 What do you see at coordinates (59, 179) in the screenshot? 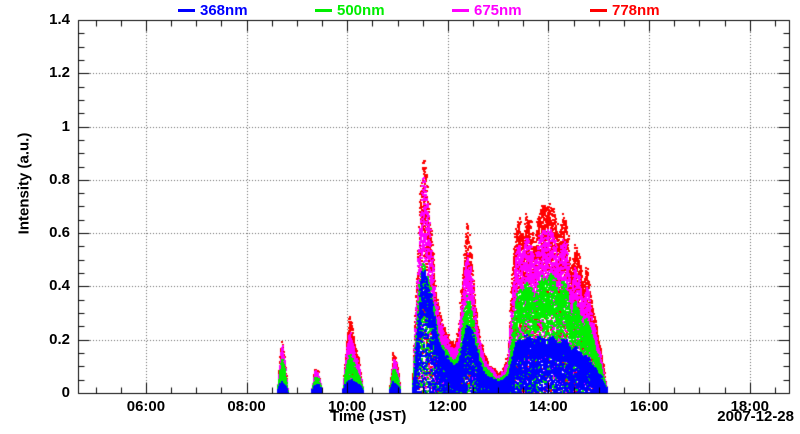
I see `y-tick-label: 0.8` at bounding box center [59, 179].